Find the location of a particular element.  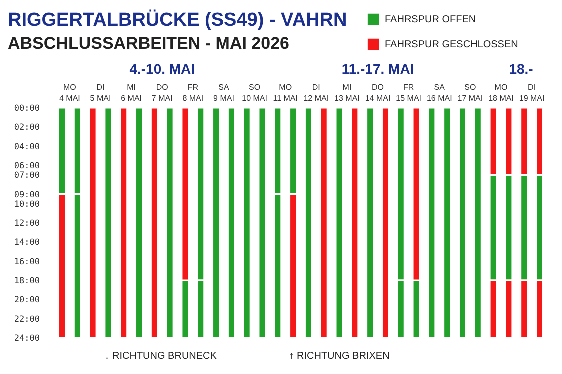

x-tick-label: MO 4 MAI is located at coordinates (69, 93).